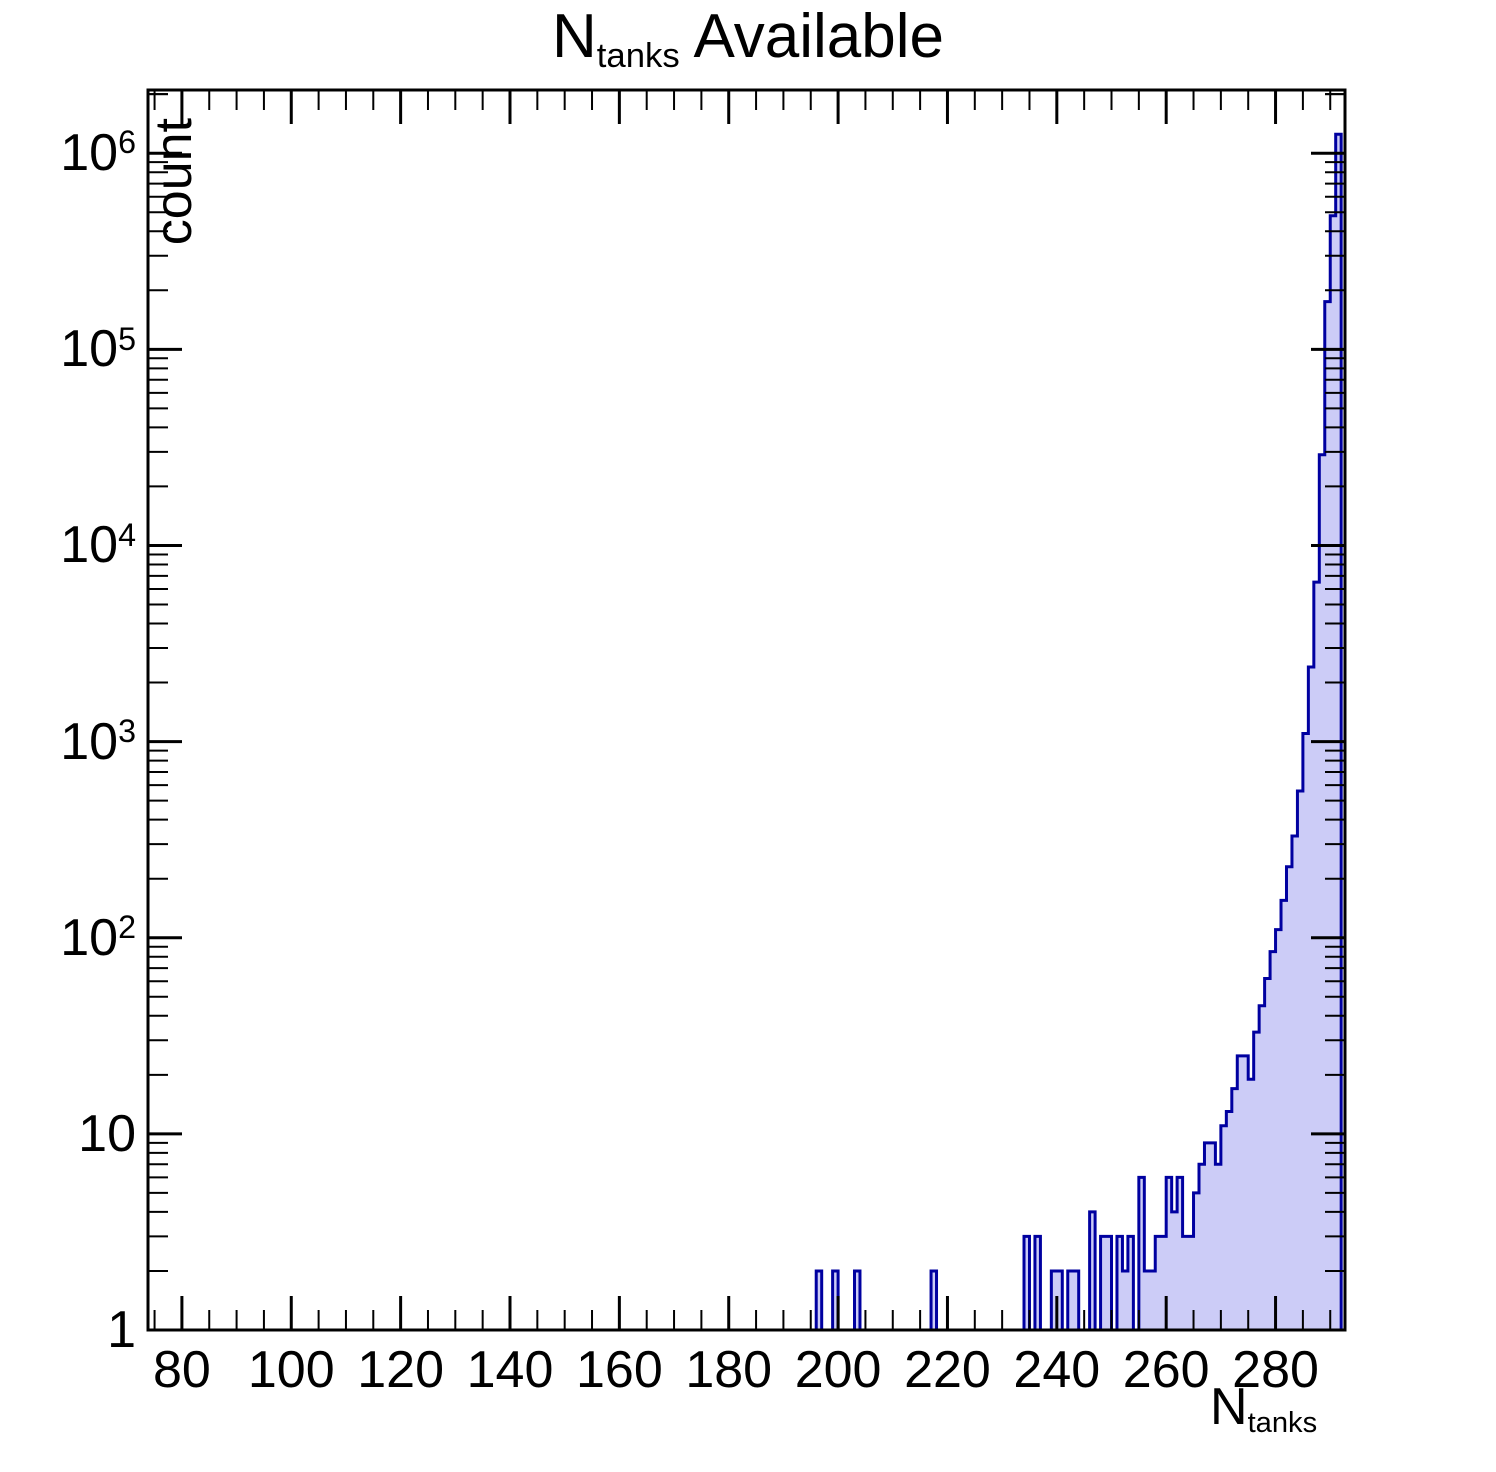 This screenshot has width=1496, height=1472. What do you see at coordinates (98, 349) in the screenshot?
I see `y-tick-label: 10⁵` at bounding box center [98, 349].